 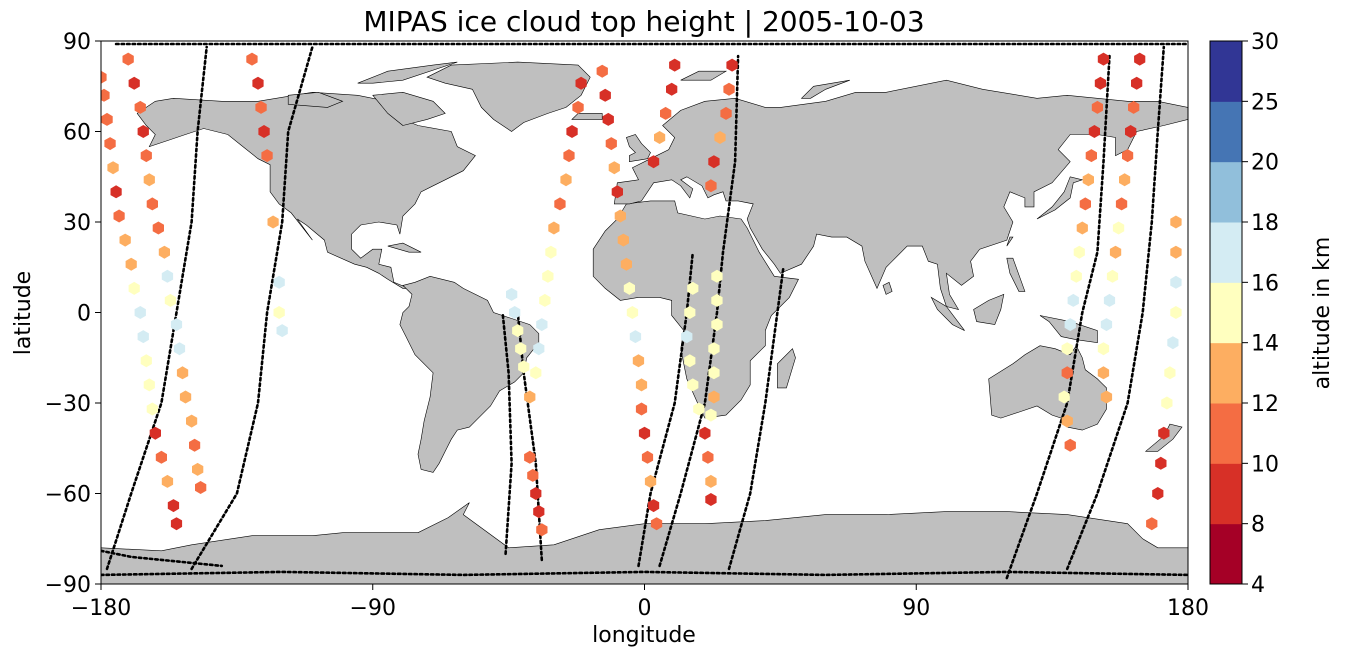 What do you see at coordinates (404, 247) in the screenshot?
I see `land-cuba` at bounding box center [404, 247].